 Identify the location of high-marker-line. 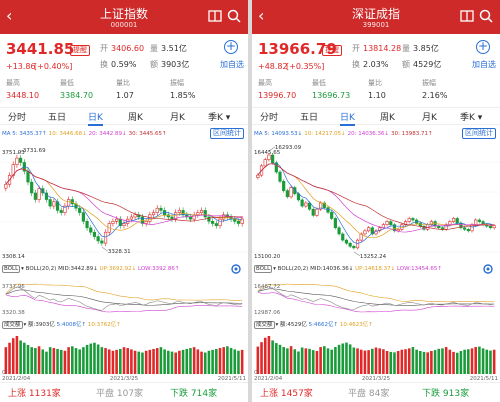
(20, 152).